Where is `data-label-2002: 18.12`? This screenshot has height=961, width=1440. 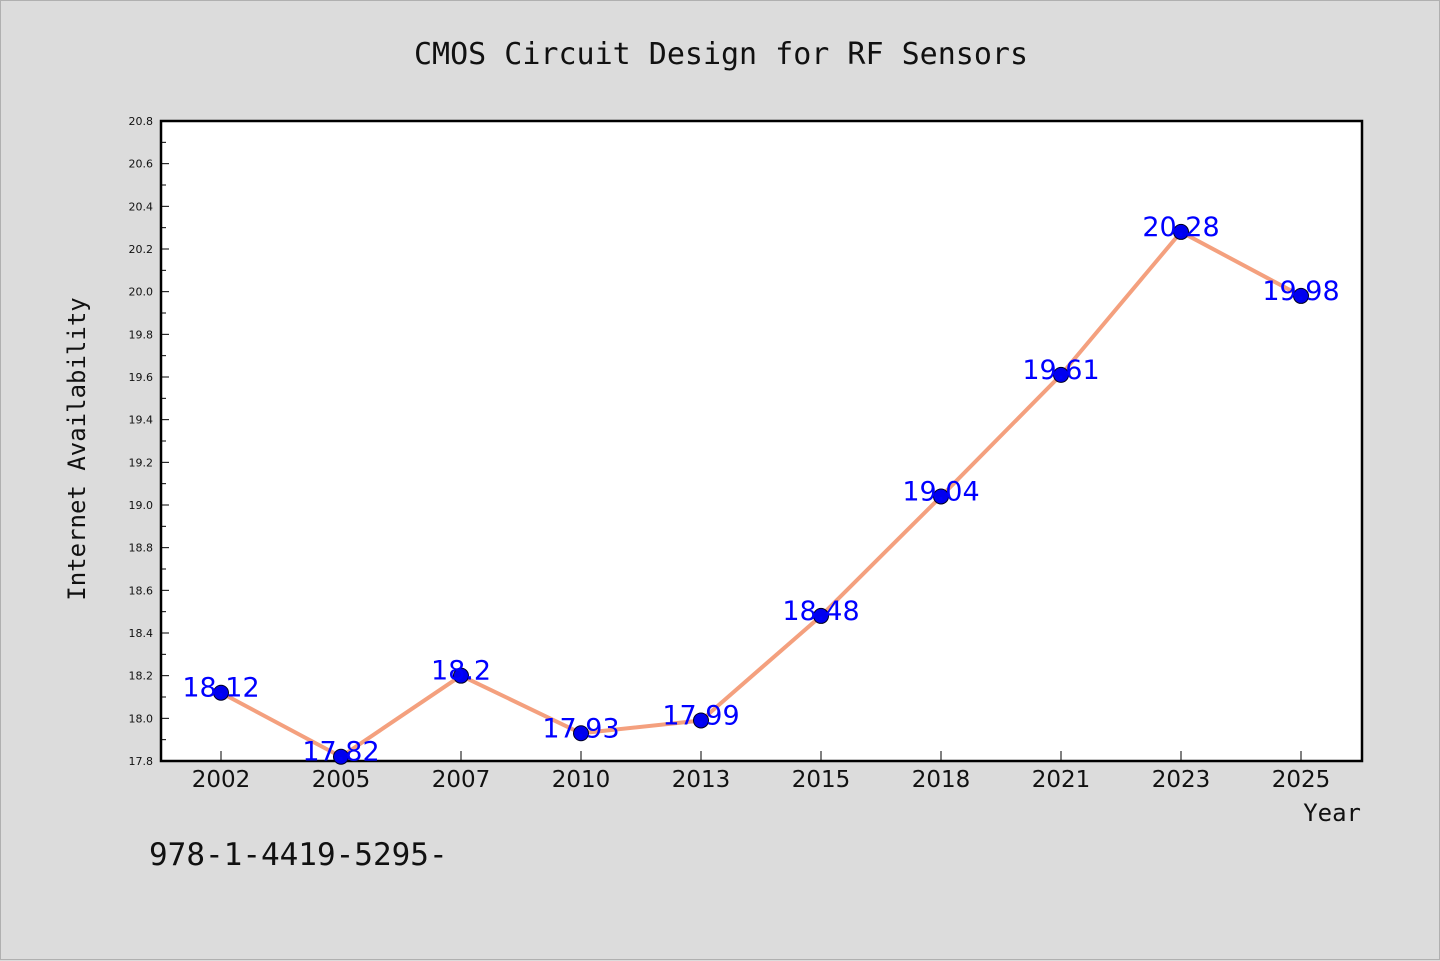 data-label-2002: 18.12 is located at coordinates (220, 688).